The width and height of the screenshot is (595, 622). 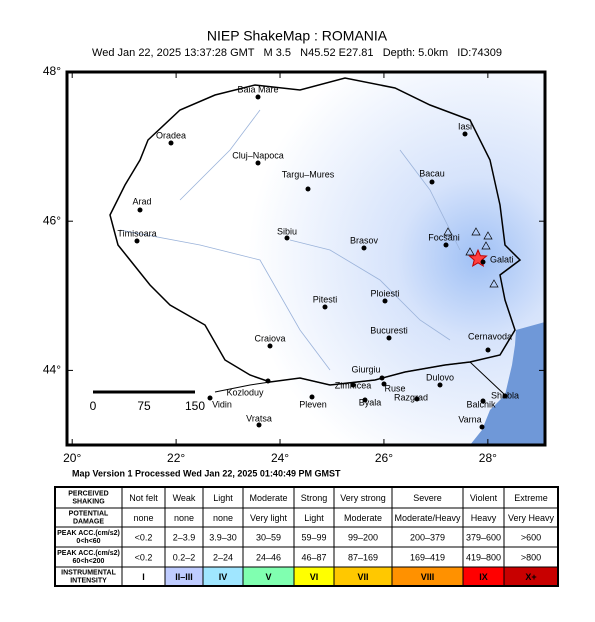 What do you see at coordinates (184, 537) in the screenshot?
I see `legend-cell-text: 2–3.9` at bounding box center [184, 537].